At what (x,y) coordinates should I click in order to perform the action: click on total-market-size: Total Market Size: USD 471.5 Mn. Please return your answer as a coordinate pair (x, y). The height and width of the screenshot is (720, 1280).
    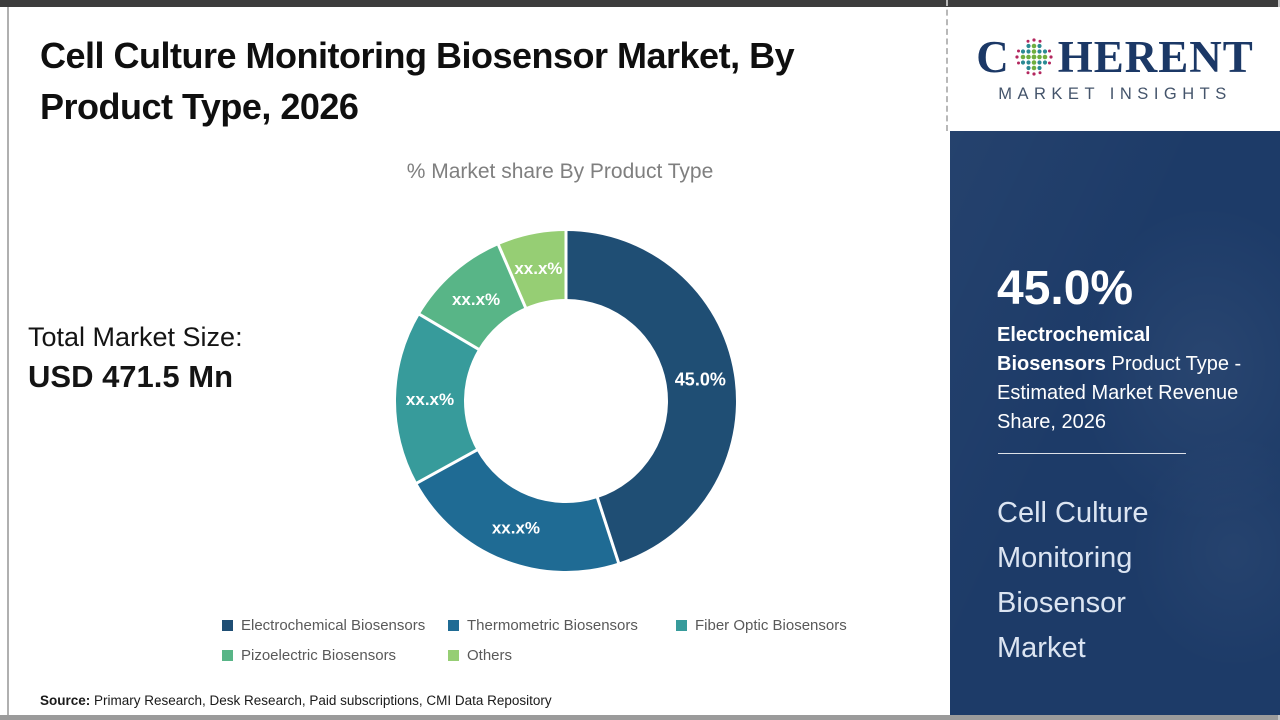
    Looking at the image, I should click on (135, 358).